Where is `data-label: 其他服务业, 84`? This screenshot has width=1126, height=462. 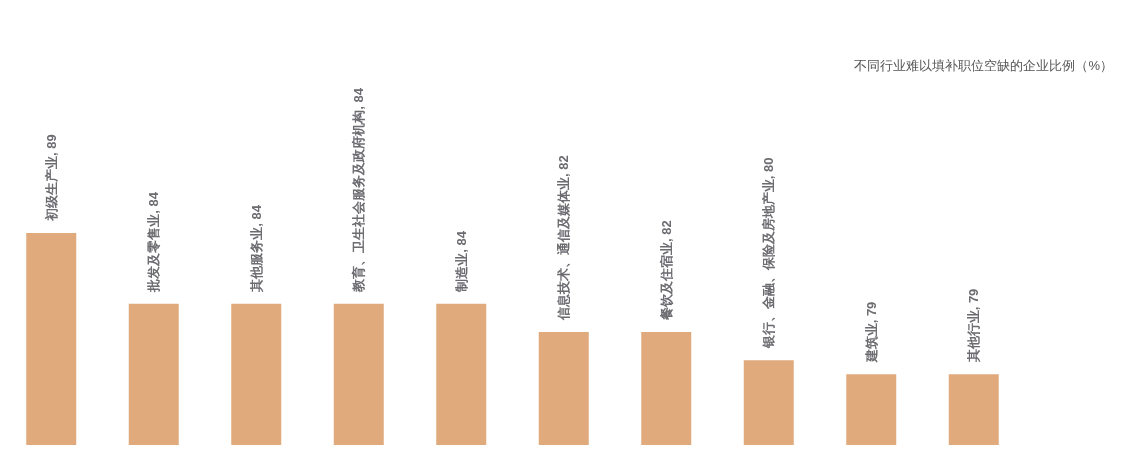 data-label: 其他服务业, 84 is located at coordinates (256, 248).